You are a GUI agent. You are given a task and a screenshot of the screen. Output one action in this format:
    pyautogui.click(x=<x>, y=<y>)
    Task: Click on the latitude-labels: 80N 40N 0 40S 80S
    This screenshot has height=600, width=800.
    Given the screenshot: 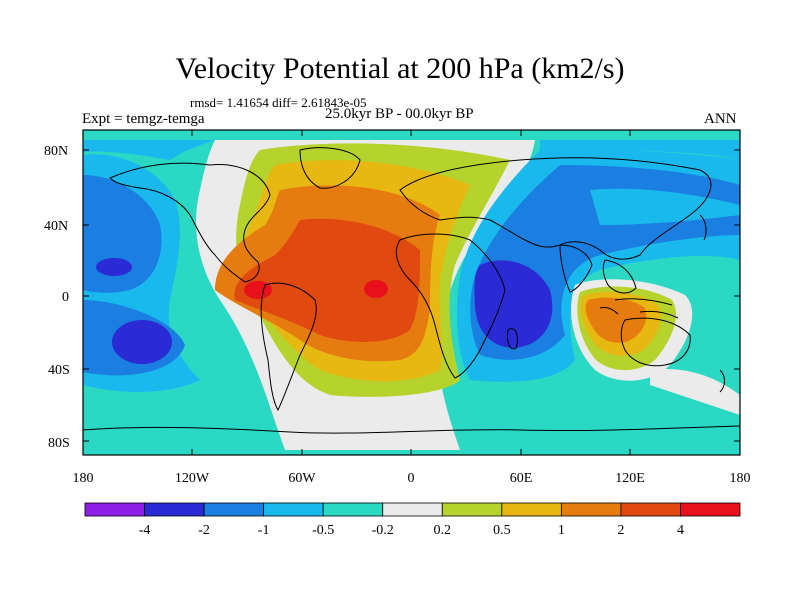 What is the action you would take?
    pyautogui.click(x=57, y=297)
    